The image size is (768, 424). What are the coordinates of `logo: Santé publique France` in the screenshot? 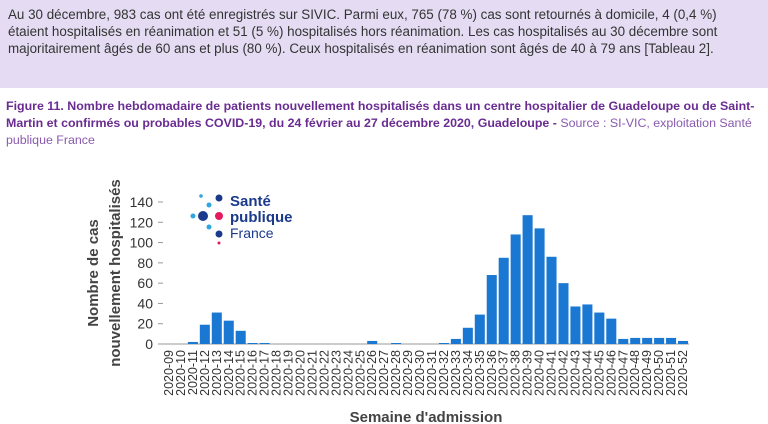 It's located at (241, 219).